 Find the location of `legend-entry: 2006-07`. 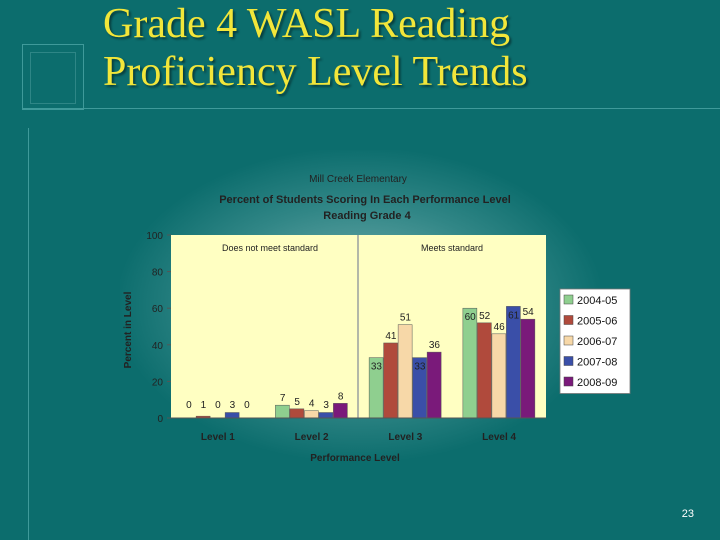

legend-entry: 2006-07 is located at coordinates (597, 342).